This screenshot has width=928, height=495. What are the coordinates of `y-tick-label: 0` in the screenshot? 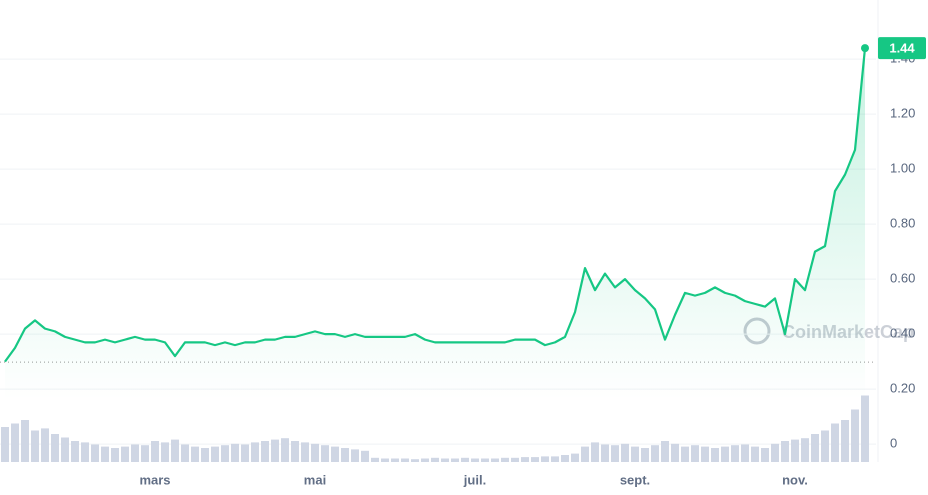 It's located at (893, 443).